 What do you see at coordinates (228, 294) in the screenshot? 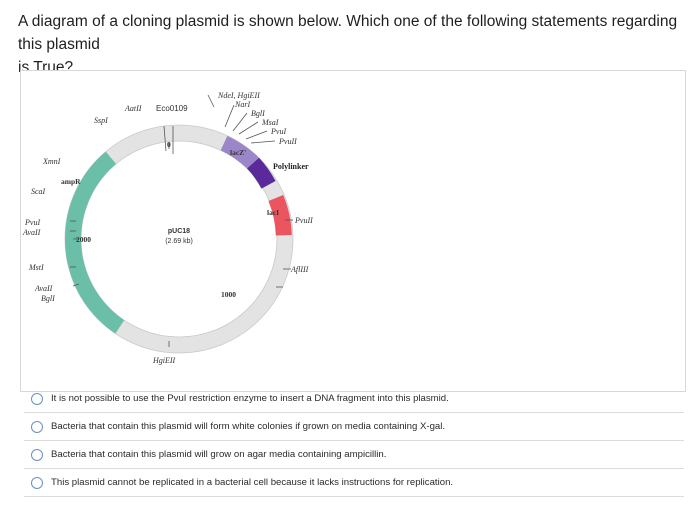
I see `label-1000: 1000` at bounding box center [228, 294].